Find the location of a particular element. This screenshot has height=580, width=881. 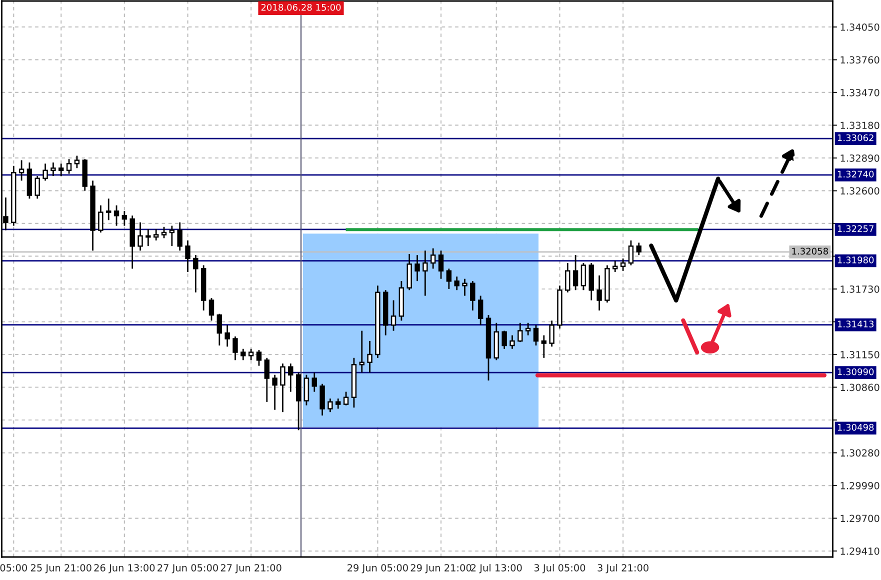

ref-line-label: 1.31980 is located at coordinates (856, 260).